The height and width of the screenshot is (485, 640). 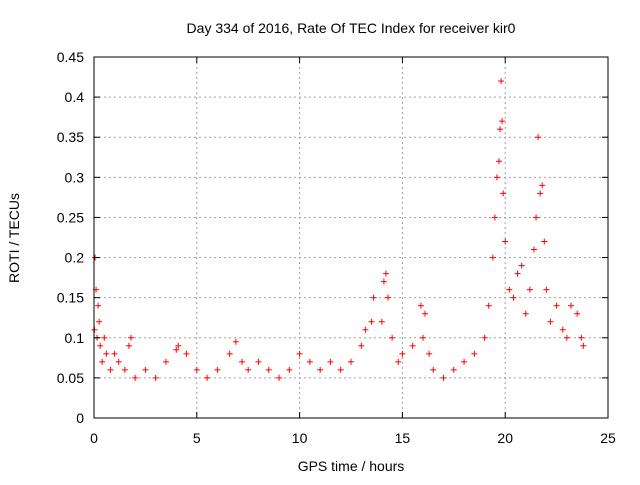 What do you see at coordinates (70, 378) in the screenshot?
I see `y-tick-label: 0.05` at bounding box center [70, 378].